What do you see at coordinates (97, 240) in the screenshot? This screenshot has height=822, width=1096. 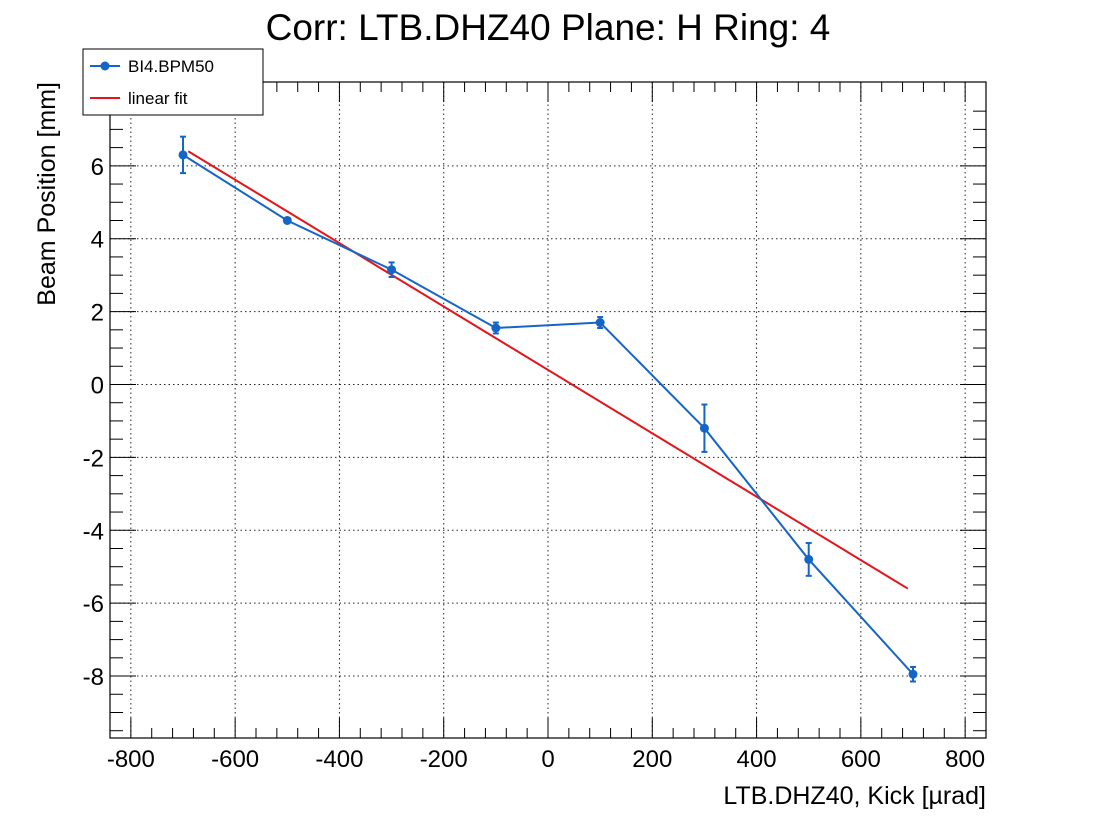 I see `y-tick-label: 4` at bounding box center [97, 240].